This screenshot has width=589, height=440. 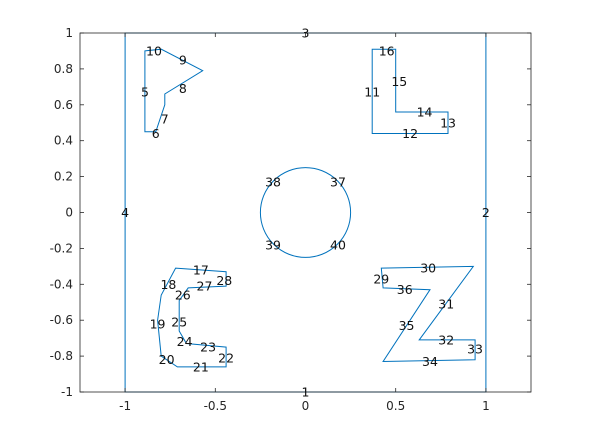 I want to click on edge-label-1: 1, so click(x=306, y=392).